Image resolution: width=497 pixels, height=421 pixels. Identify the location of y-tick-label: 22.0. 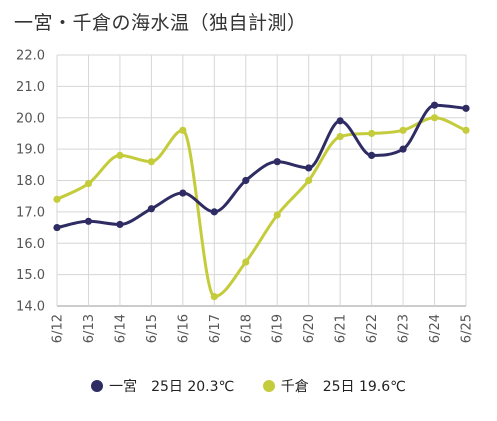
(30, 56).